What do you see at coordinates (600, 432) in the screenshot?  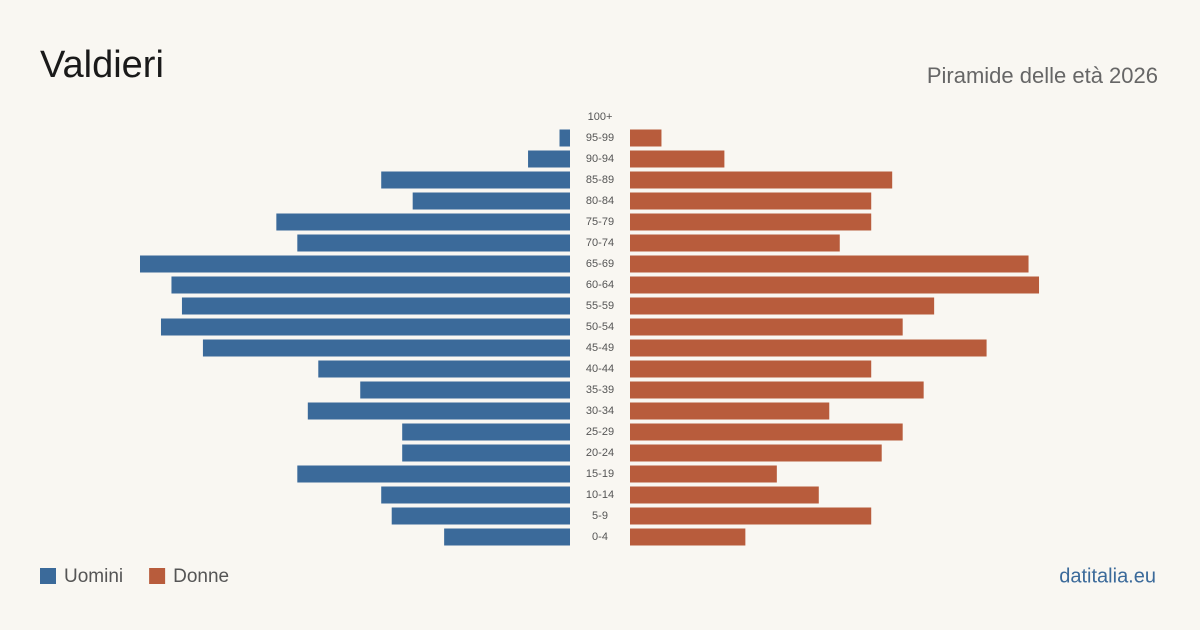 I see `category-label: 25-29` at bounding box center [600, 432].